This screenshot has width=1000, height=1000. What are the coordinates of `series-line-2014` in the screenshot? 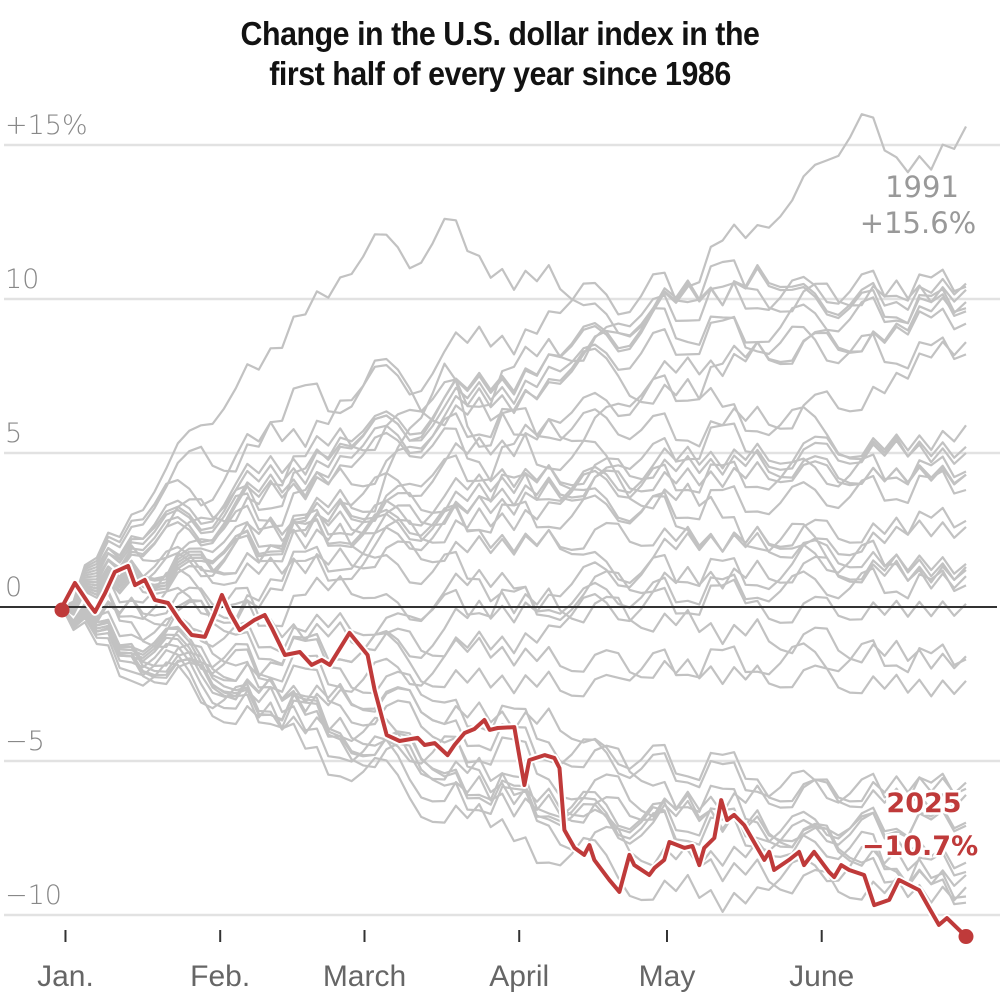 It's located at (514, 610).